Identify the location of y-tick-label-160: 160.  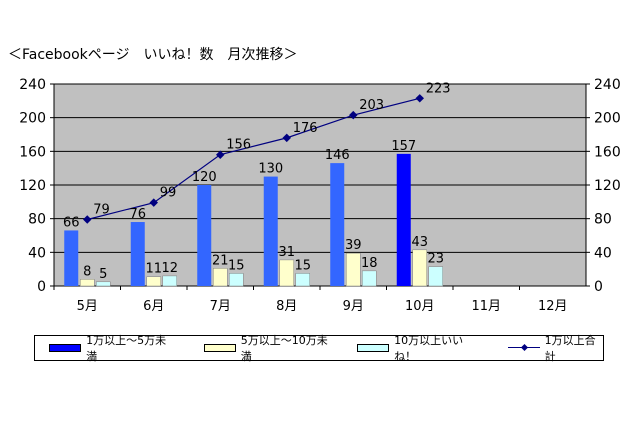
(32, 152).